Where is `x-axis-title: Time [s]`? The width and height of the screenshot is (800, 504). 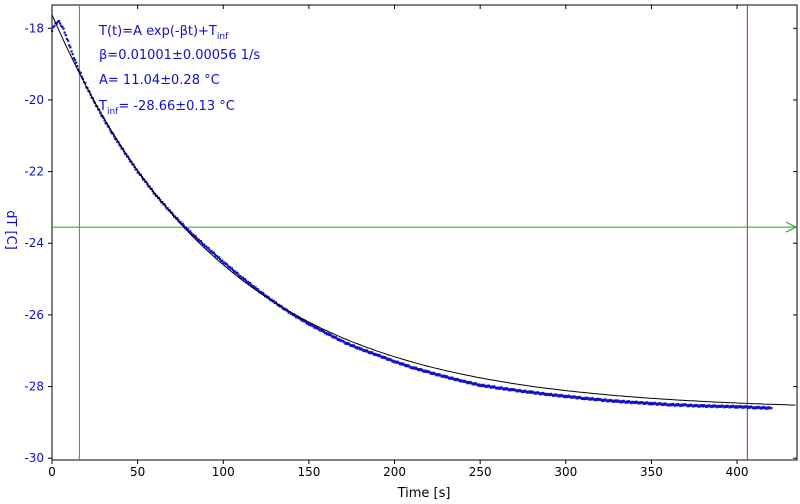 x-axis-title: Time [s] is located at coordinates (424, 493).